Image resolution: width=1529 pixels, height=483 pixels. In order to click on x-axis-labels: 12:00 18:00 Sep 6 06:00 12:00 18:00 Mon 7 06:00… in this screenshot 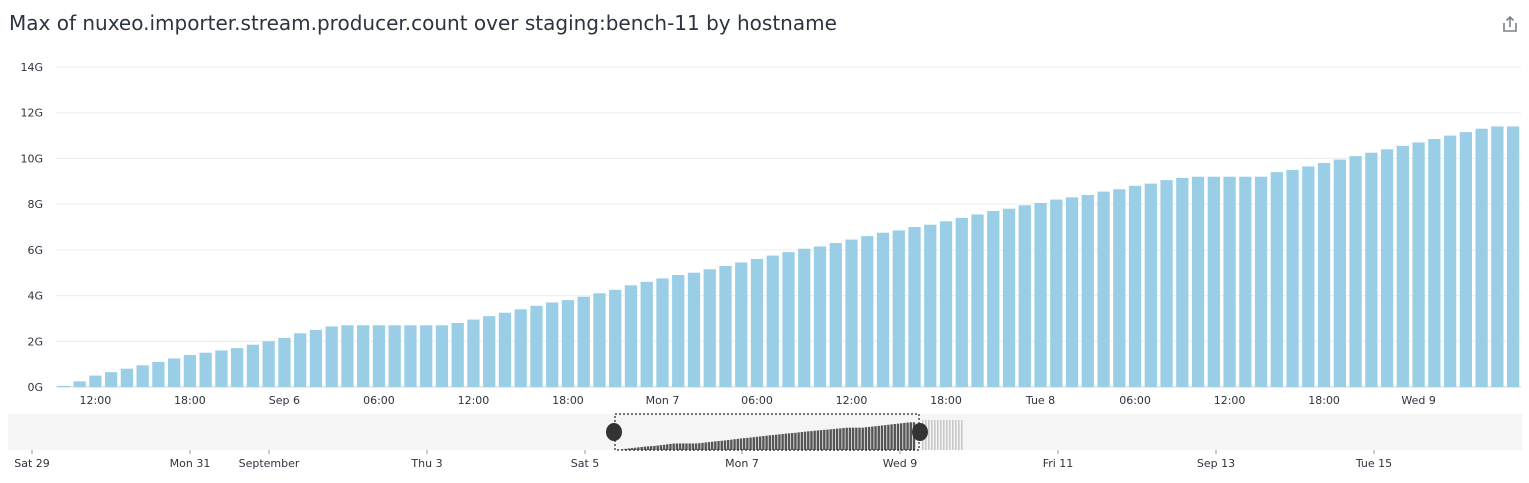, I will do `click(758, 400)`.